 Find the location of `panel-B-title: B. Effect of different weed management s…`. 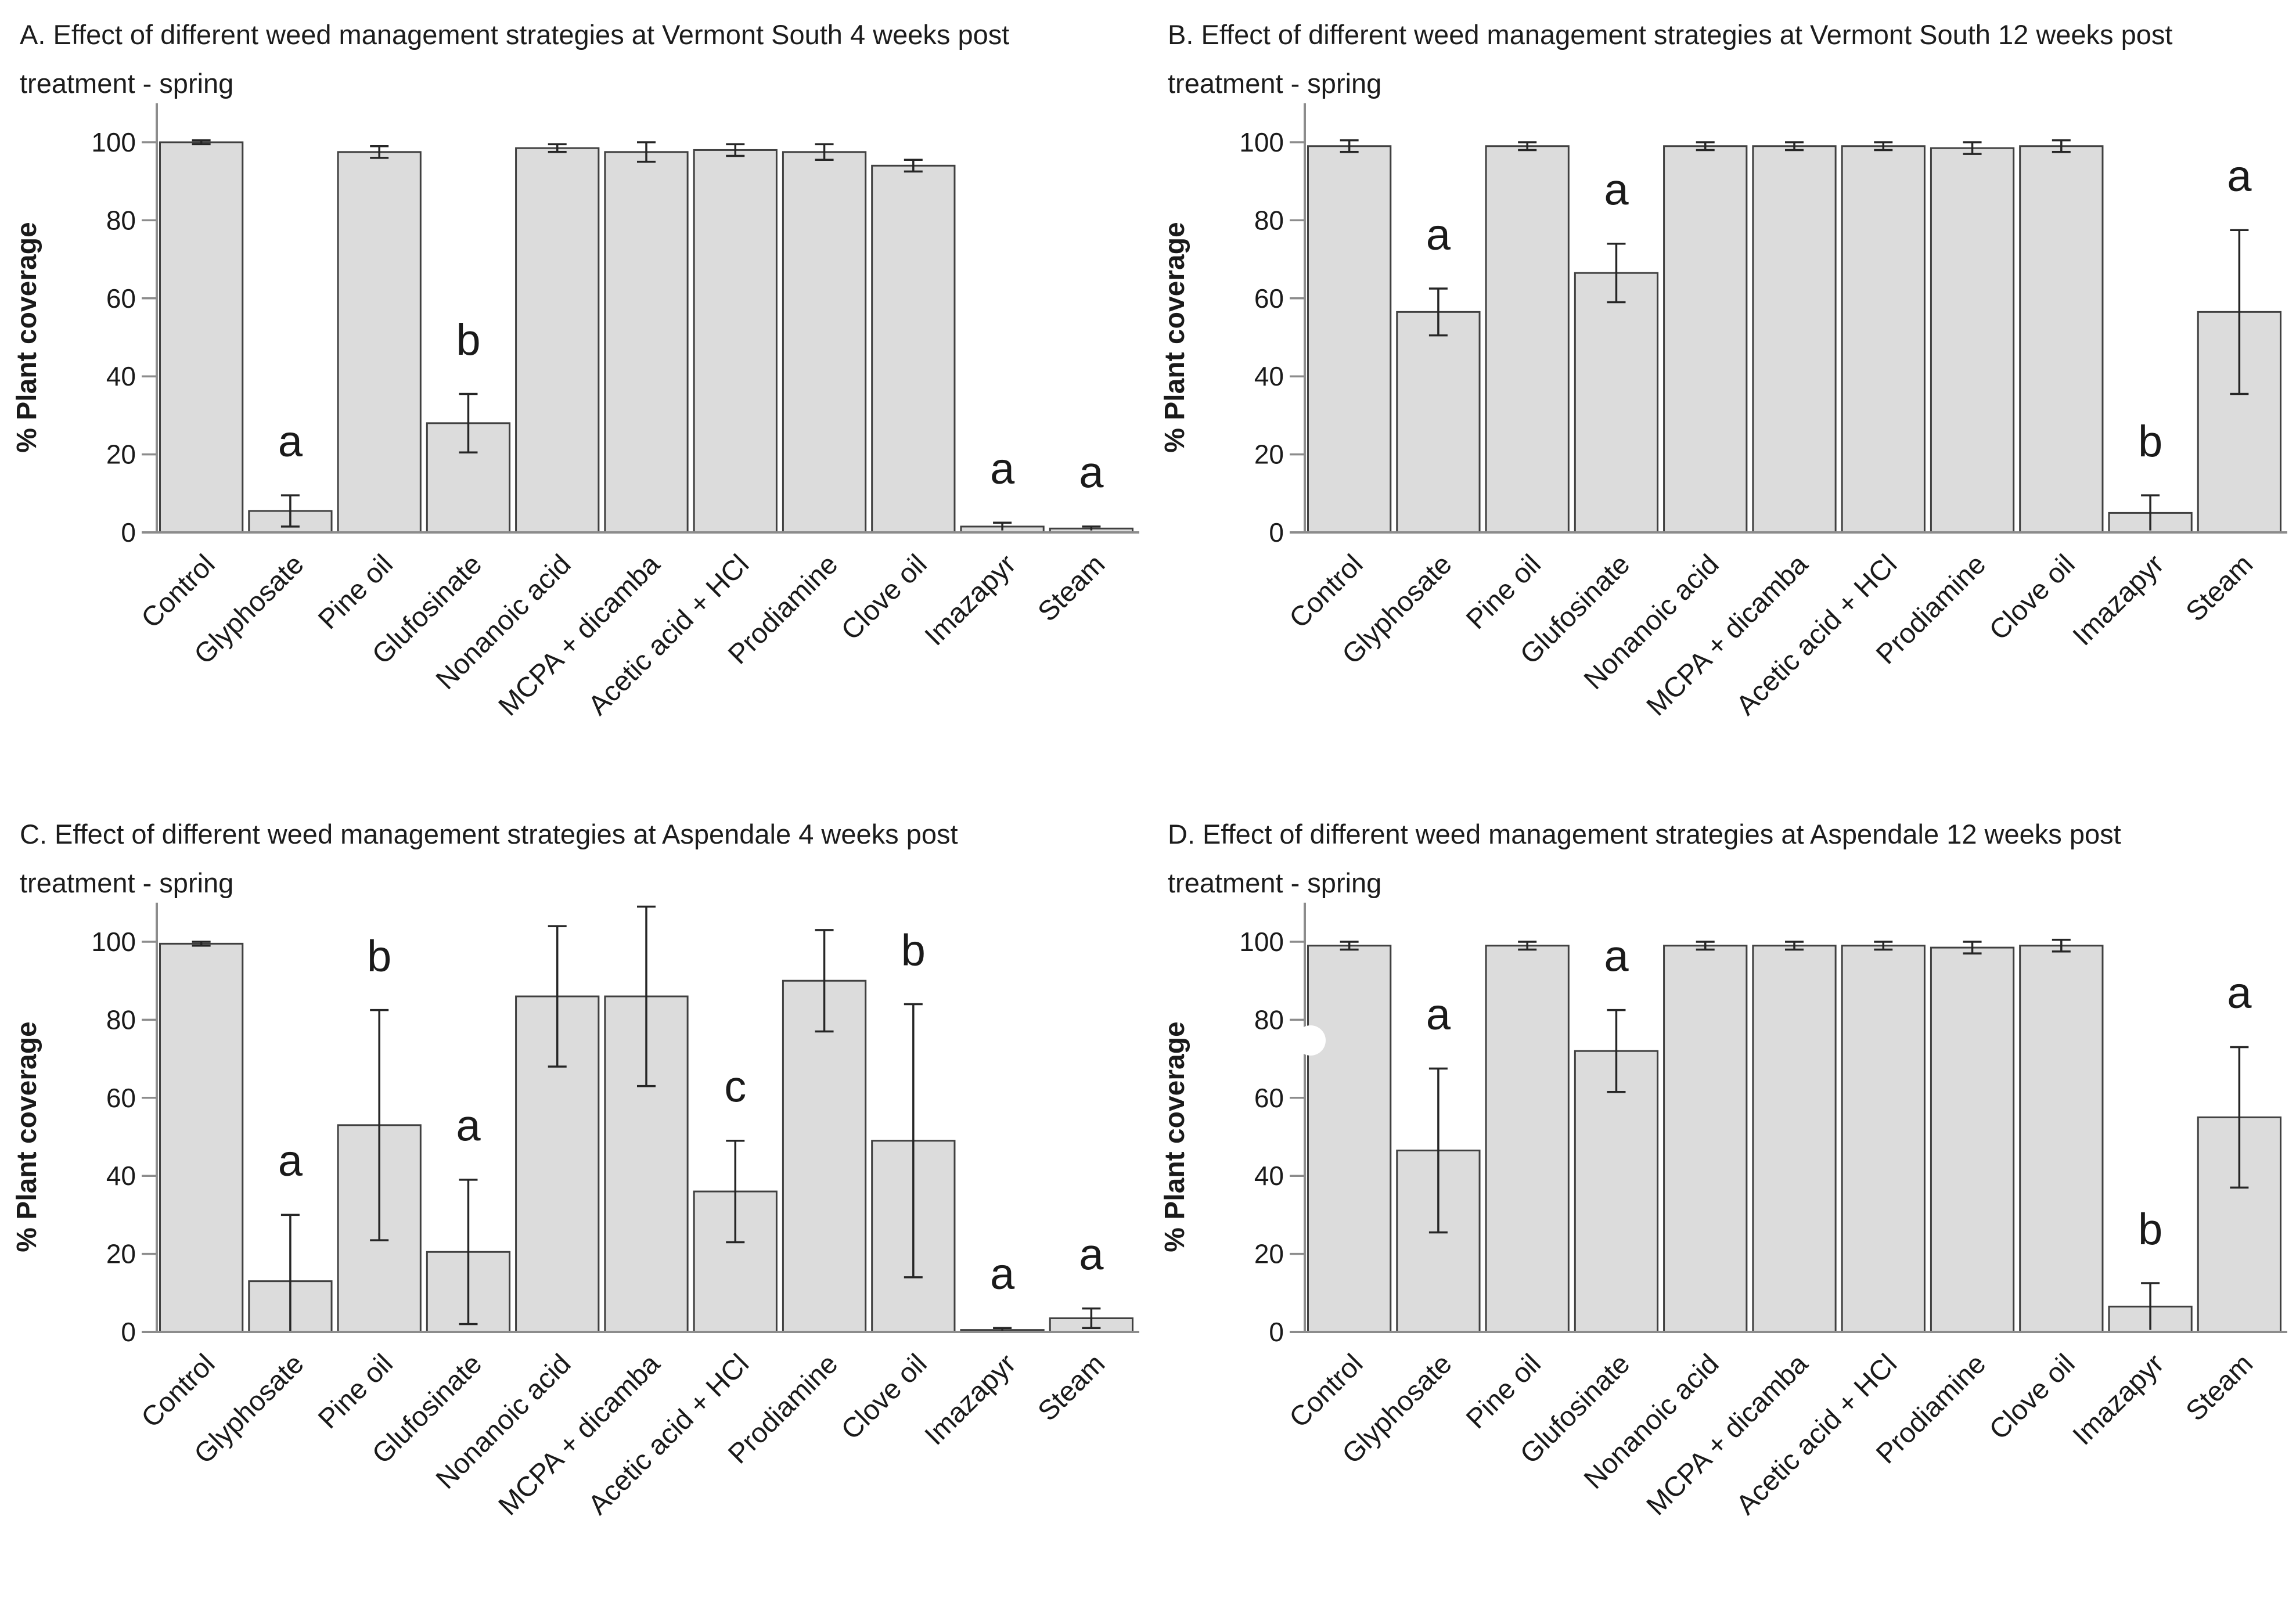

panel-B-title: B. Effect of different weed management s… is located at coordinates (1711, 59).